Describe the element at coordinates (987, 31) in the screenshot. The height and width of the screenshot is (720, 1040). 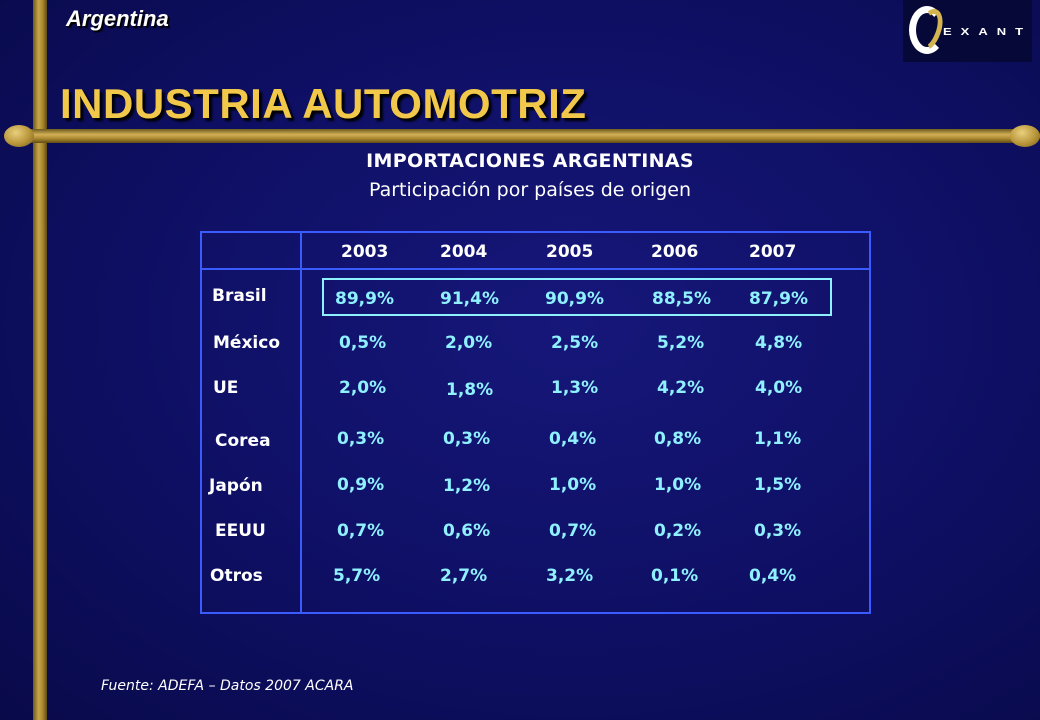
I see `logo-wordmark: EXANTE` at that location.